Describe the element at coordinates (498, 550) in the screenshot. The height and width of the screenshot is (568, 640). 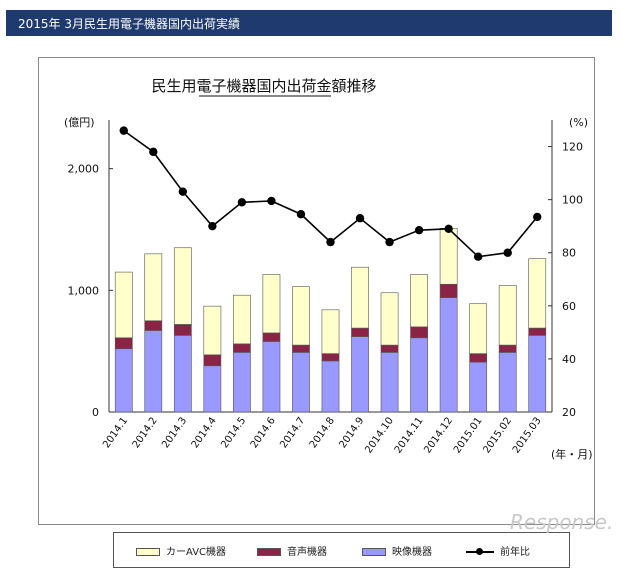
I see `legend-item-yoy: 前年比` at that location.